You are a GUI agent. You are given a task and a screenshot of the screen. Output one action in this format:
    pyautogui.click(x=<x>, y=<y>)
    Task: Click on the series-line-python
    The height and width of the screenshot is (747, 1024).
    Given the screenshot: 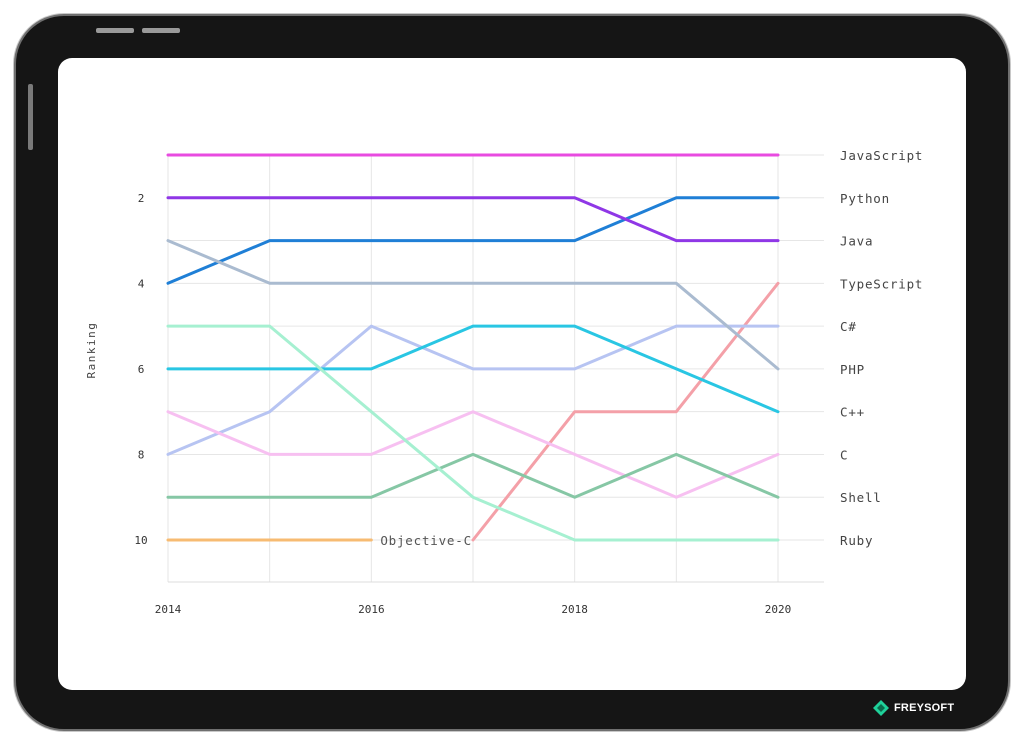 What is the action you would take?
    pyautogui.click(x=473, y=240)
    